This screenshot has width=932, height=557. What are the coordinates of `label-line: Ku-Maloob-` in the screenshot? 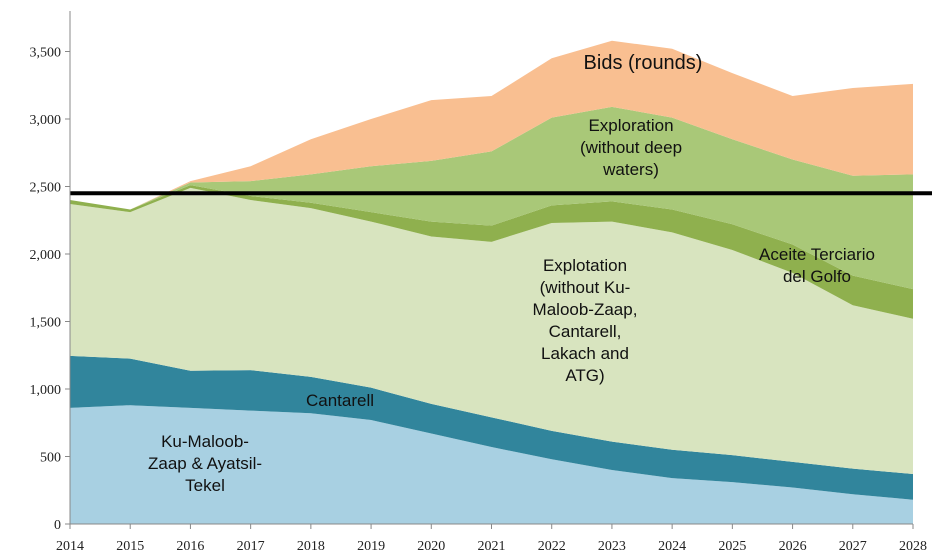 It's located at (205, 441).